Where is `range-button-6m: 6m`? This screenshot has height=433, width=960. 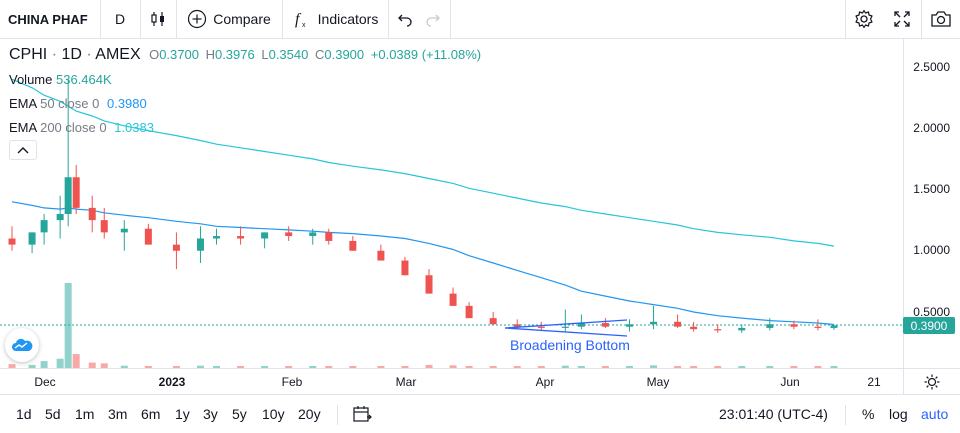 range-button-6m: 6m is located at coordinates (151, 414).